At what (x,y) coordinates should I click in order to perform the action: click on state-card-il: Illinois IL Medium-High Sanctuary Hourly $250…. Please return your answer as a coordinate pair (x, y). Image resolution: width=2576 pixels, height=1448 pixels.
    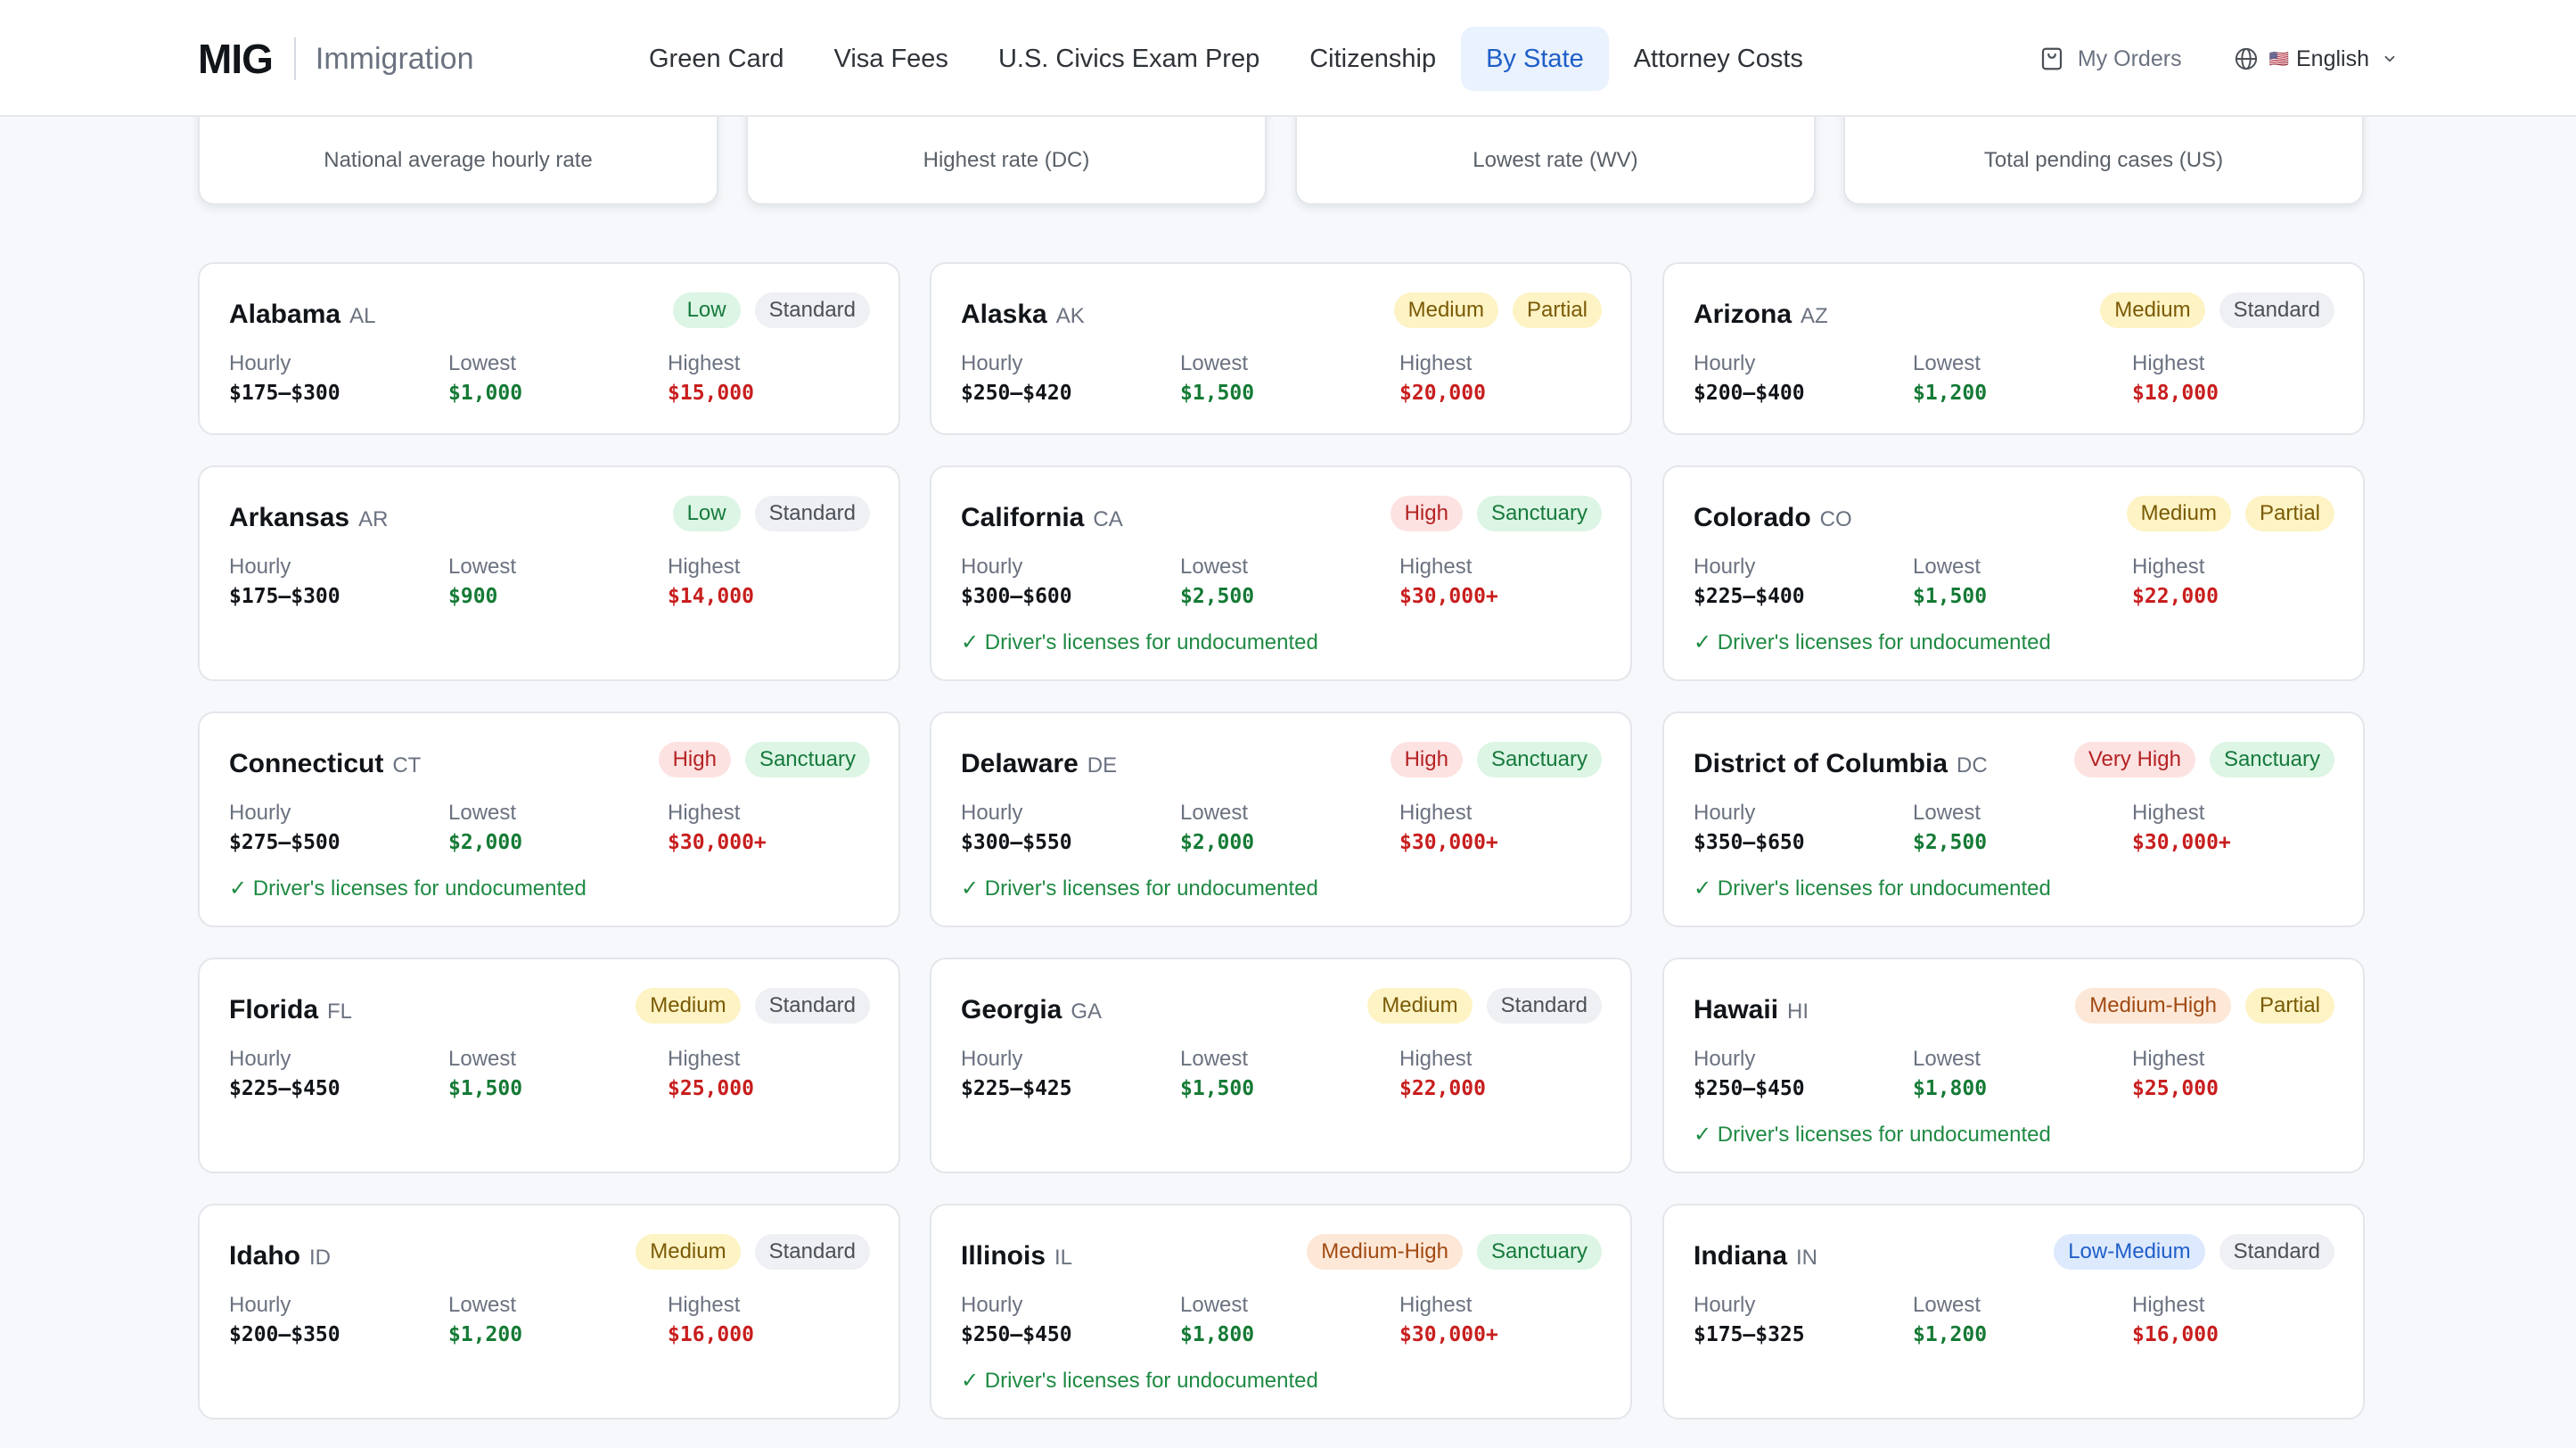
    Looking at the image, I should click on (1281, 1311).